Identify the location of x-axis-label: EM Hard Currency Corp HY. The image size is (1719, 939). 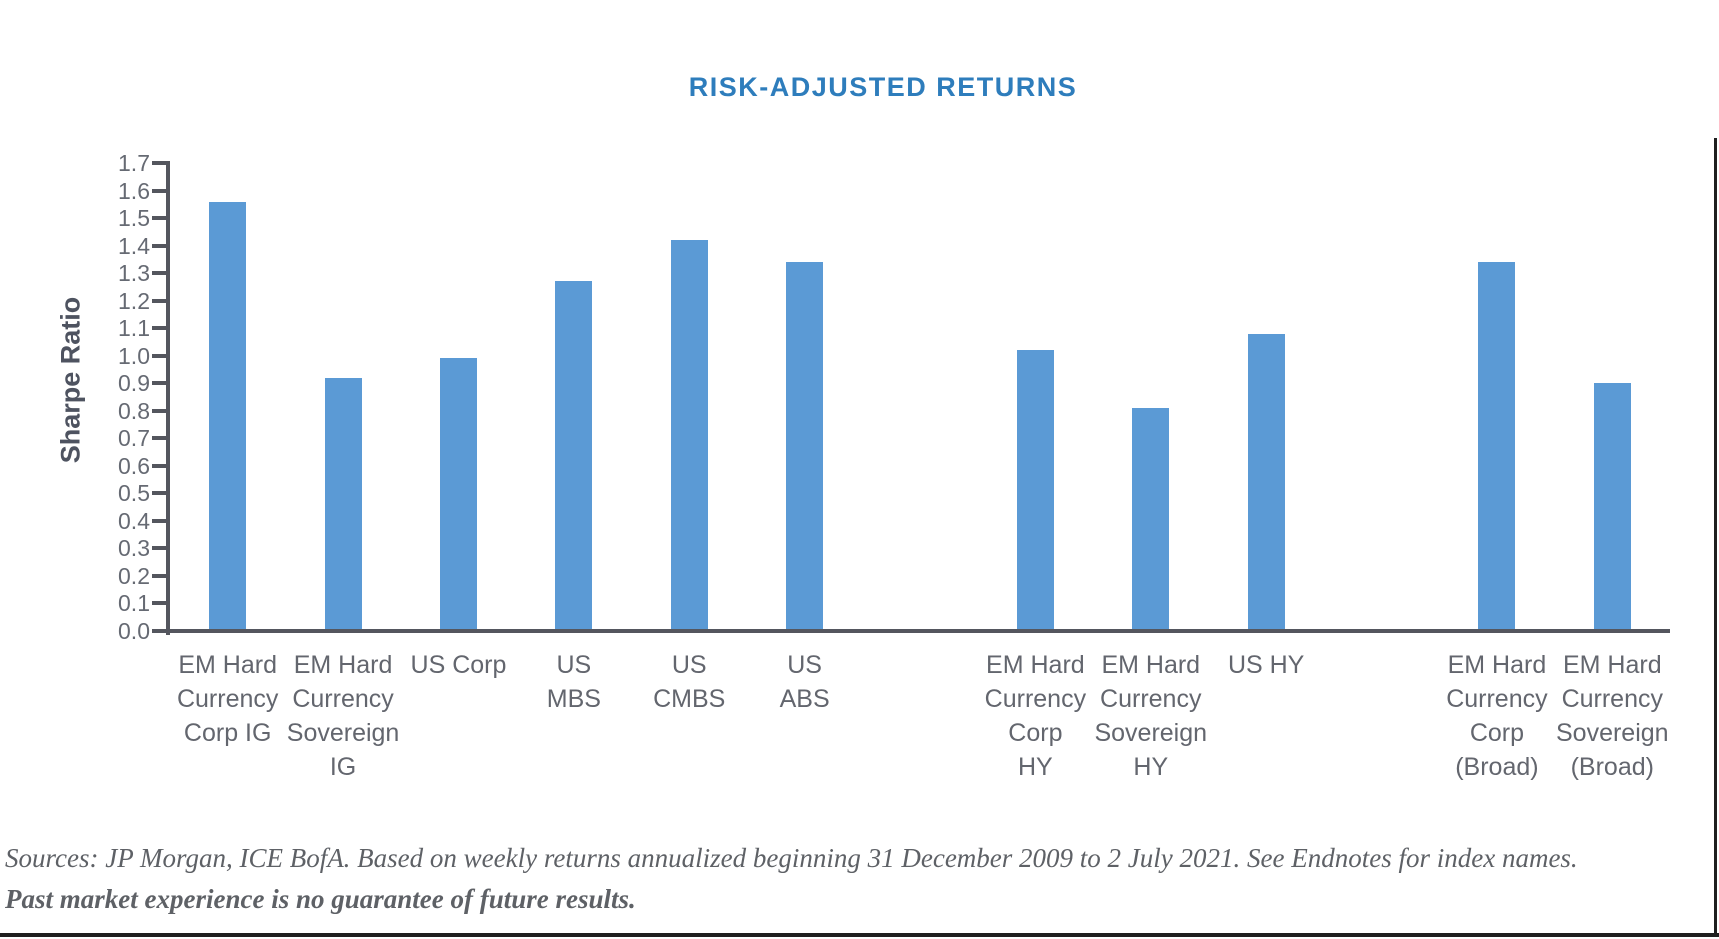
(1035, 716).